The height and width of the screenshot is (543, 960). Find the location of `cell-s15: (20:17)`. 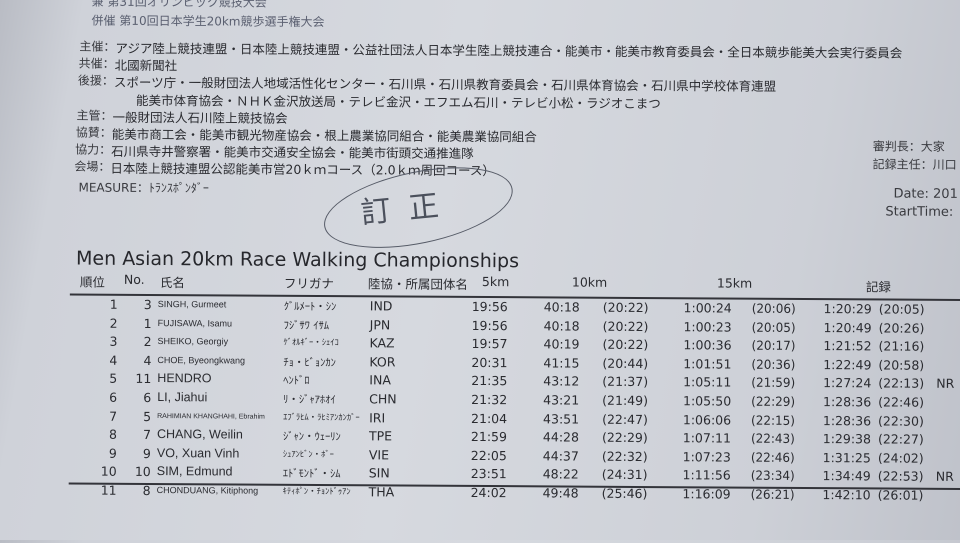

cell-s15: (20:17) is located at coordinates (773, 345).